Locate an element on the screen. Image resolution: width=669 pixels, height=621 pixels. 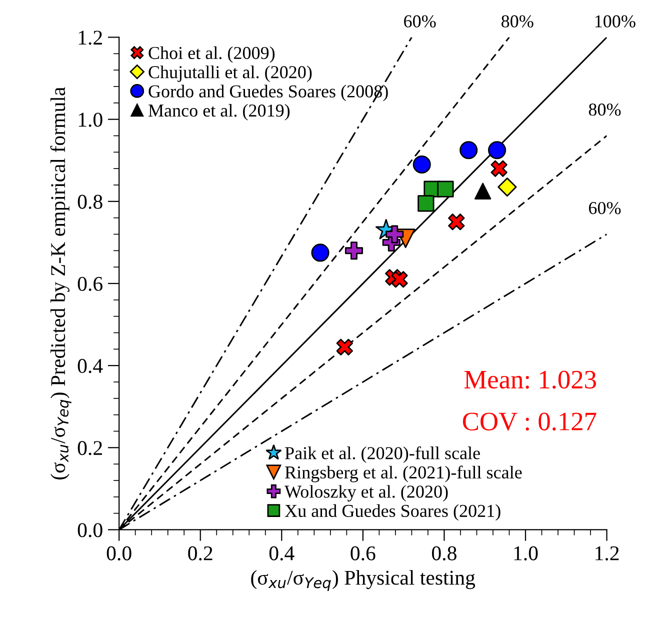
x-tick-label: 0.6 is located at coordinates (363, 553).